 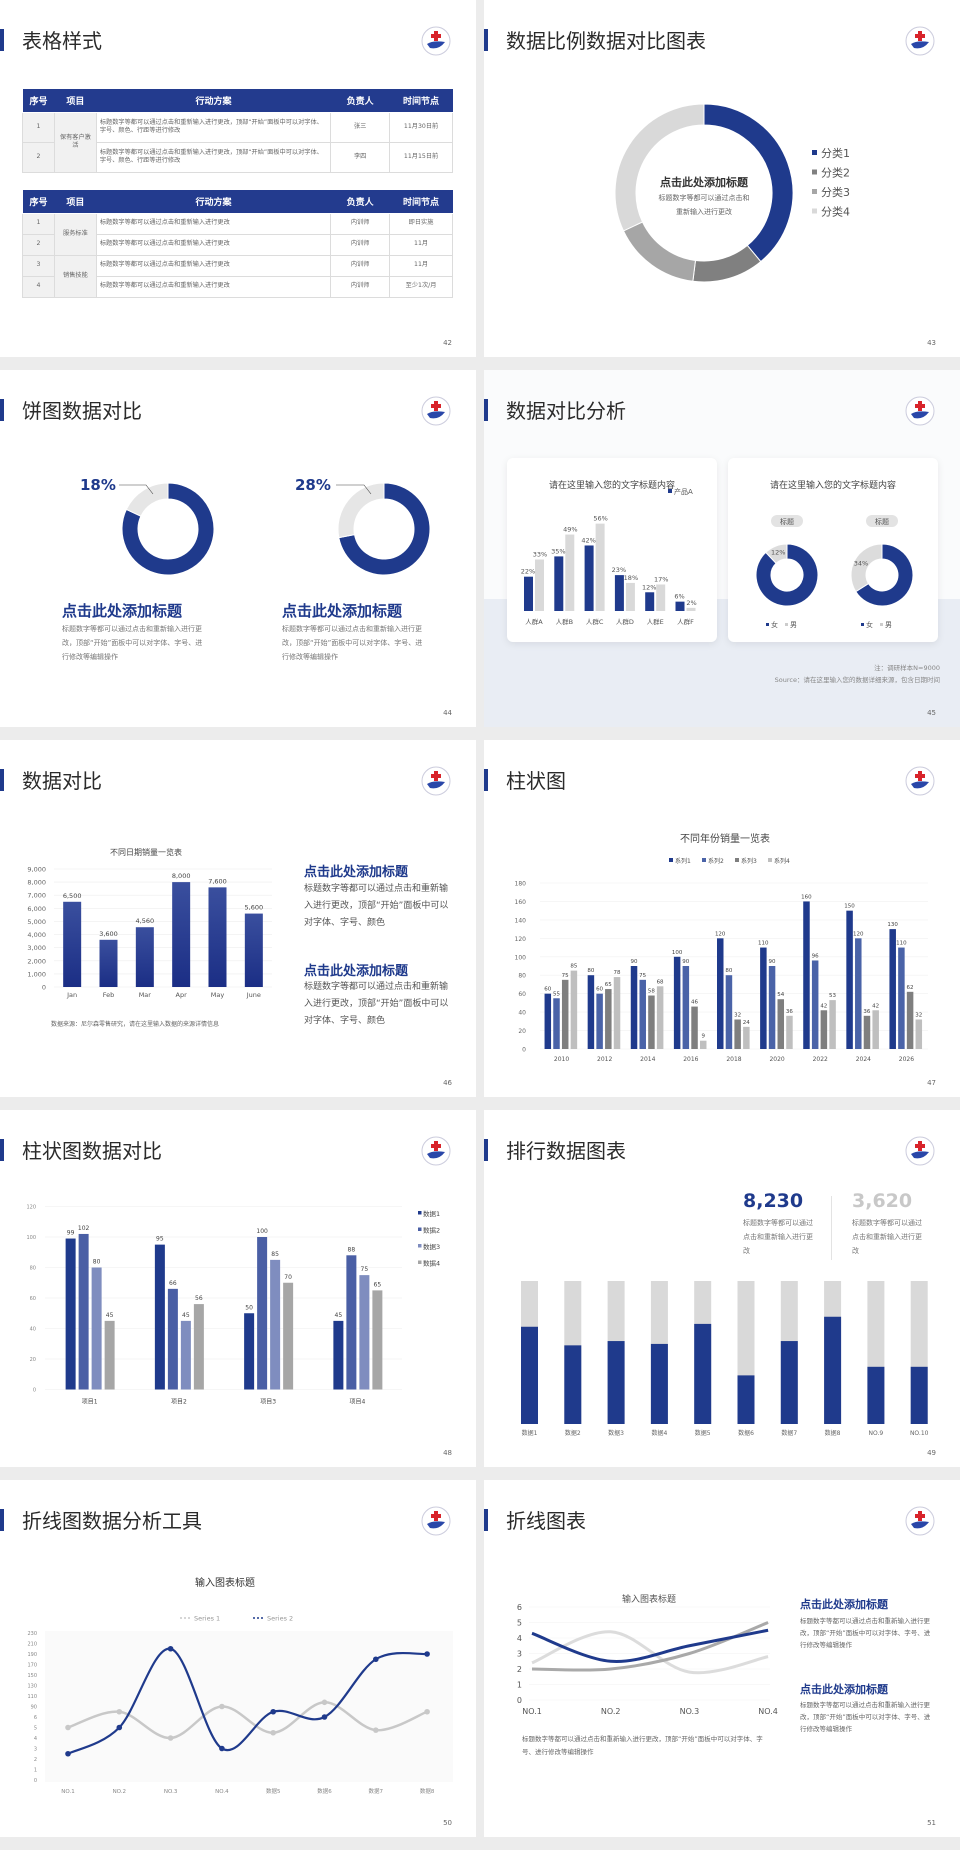 What do you see at coordinates (92, 1151) in the screenshot?
I see `slide-title: 柱状图数据对比` at bounding box center [92, 1151].